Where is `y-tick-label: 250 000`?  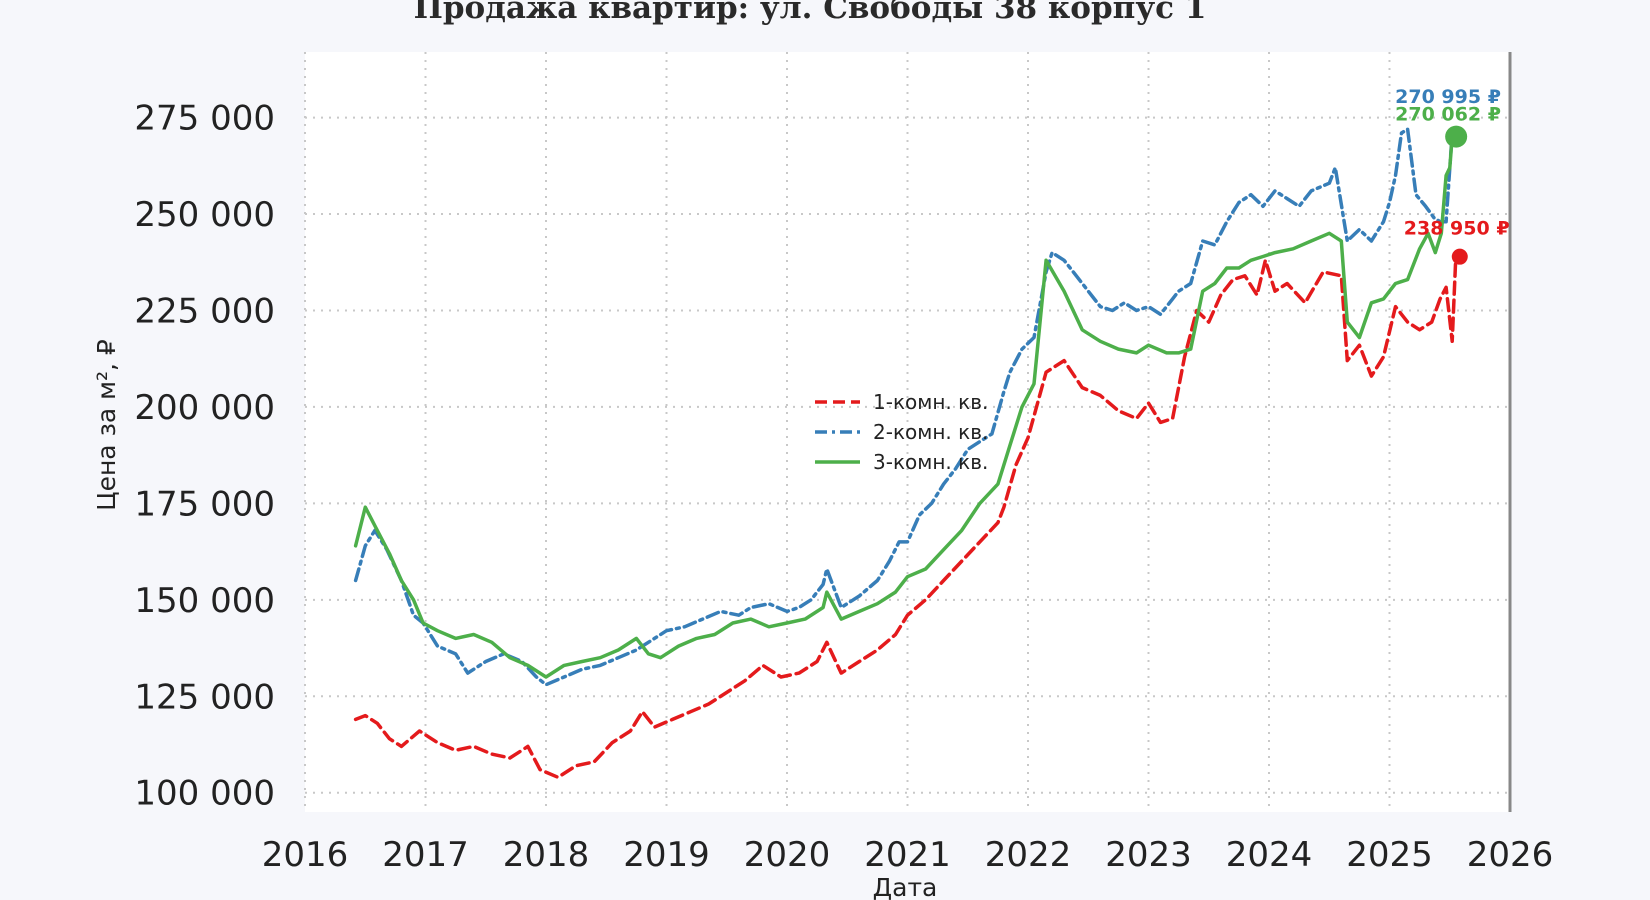
y-tick-label: 250 000 is located at coordinates (204, 215).